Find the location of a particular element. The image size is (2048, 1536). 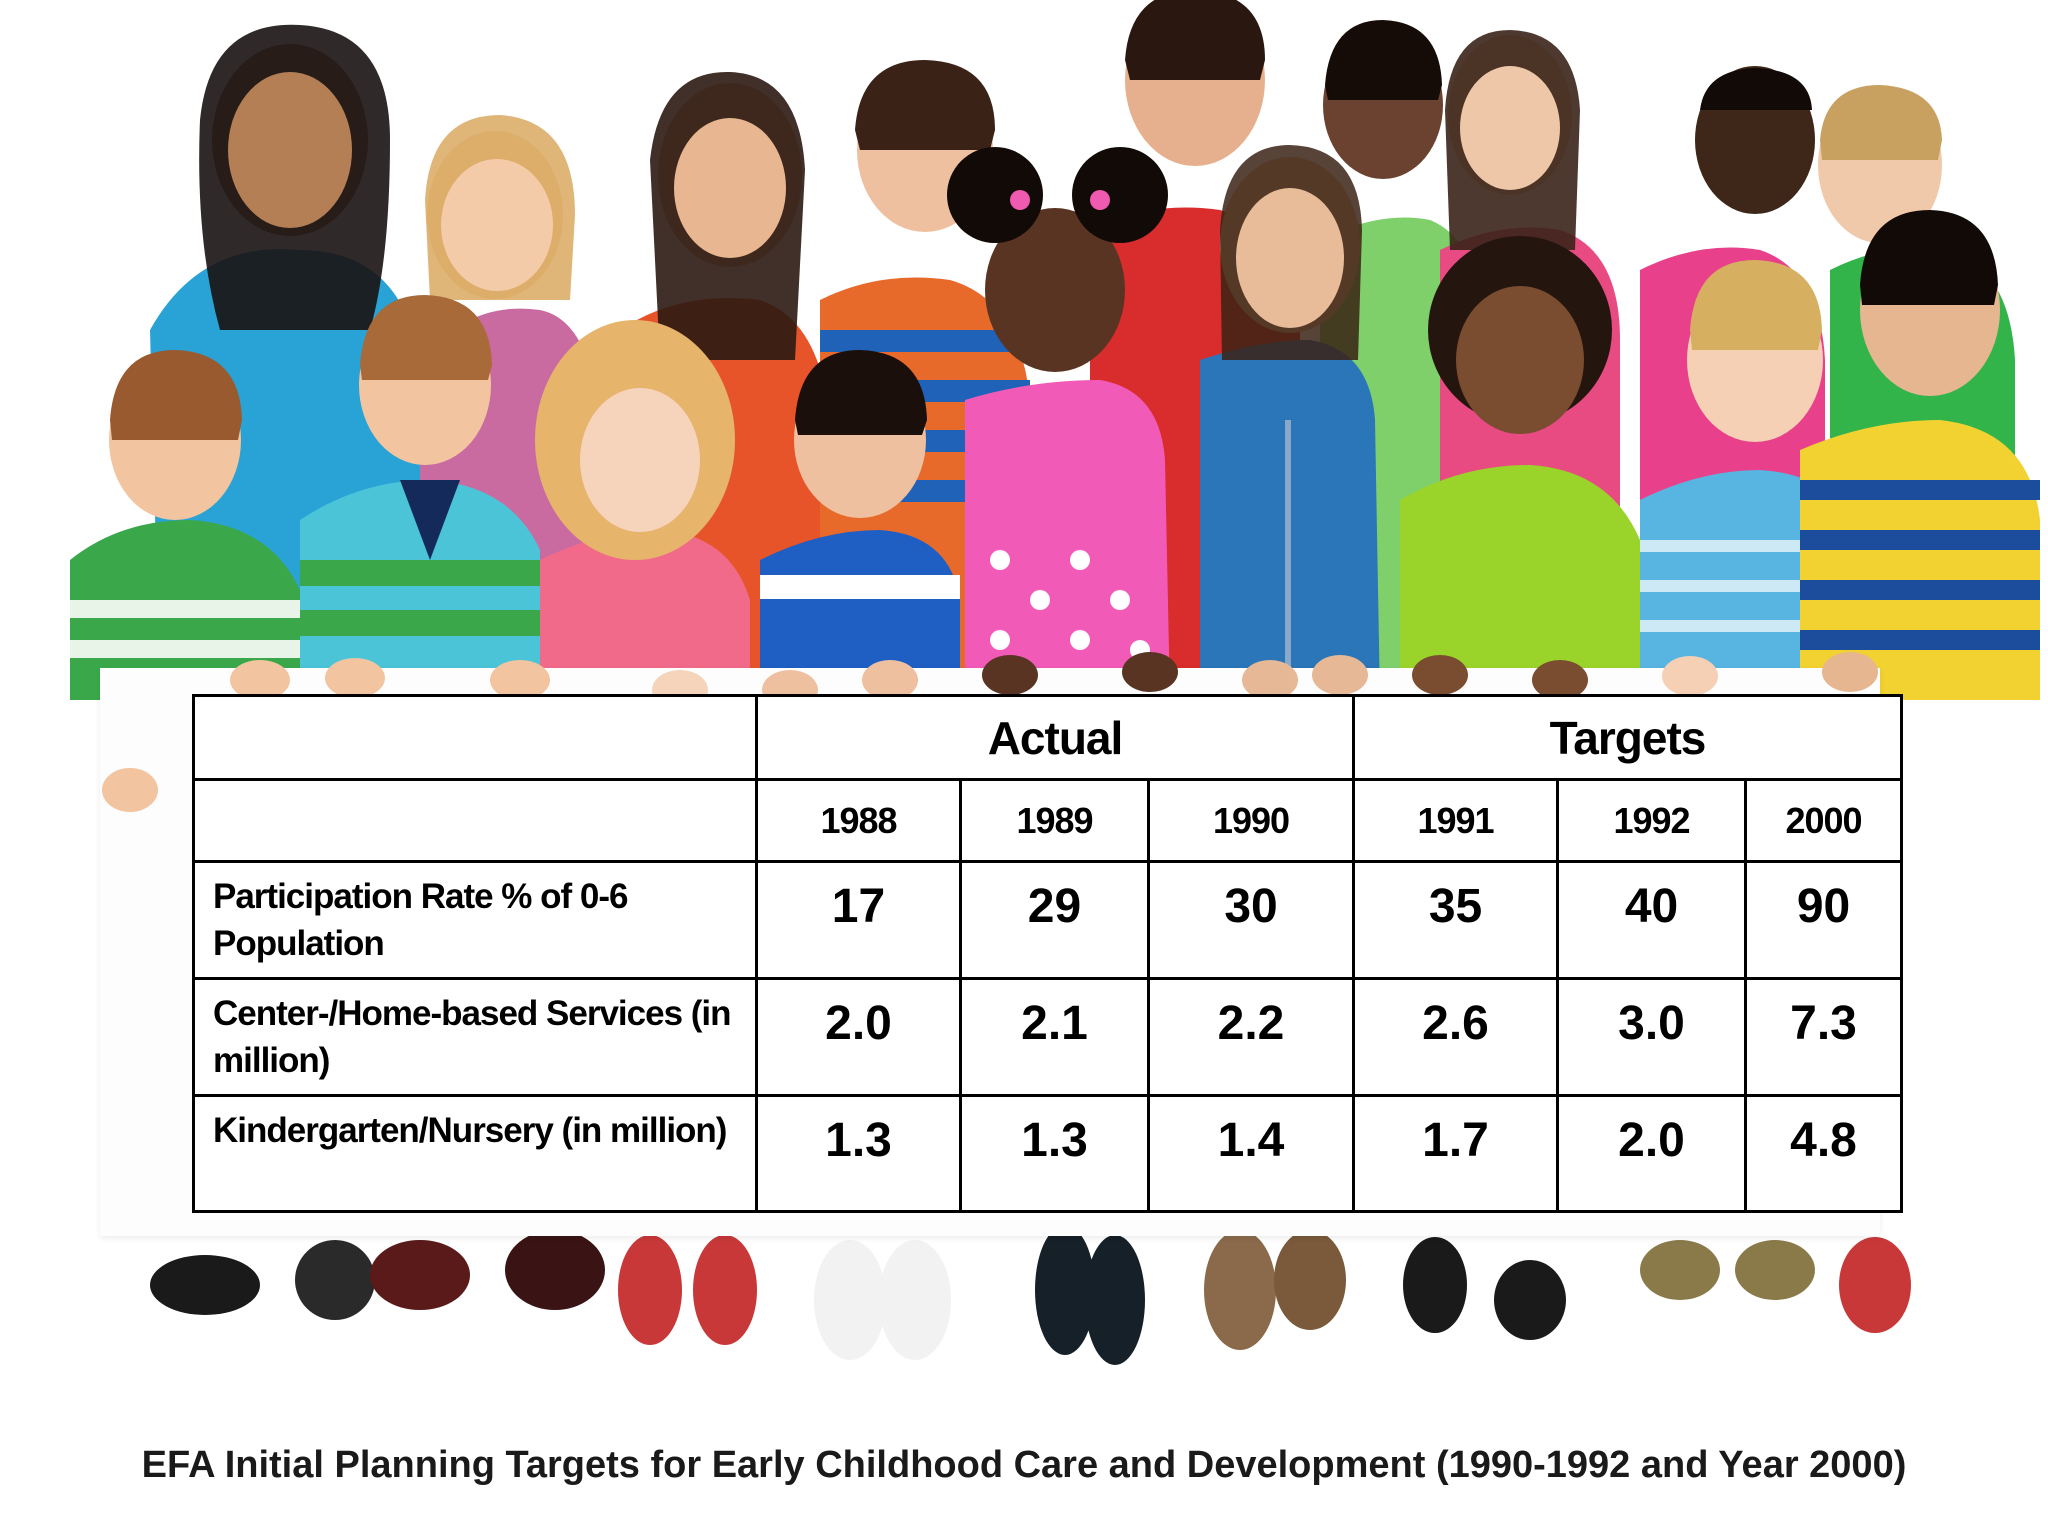

table-cell: 30 is located at coordinates (1251, 920).